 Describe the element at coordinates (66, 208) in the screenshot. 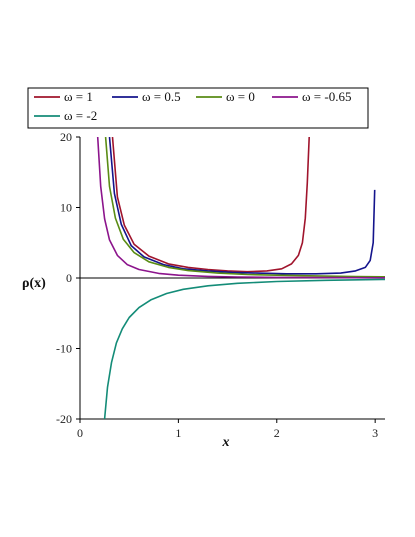

I see `y-tick-label: 10` at that location.